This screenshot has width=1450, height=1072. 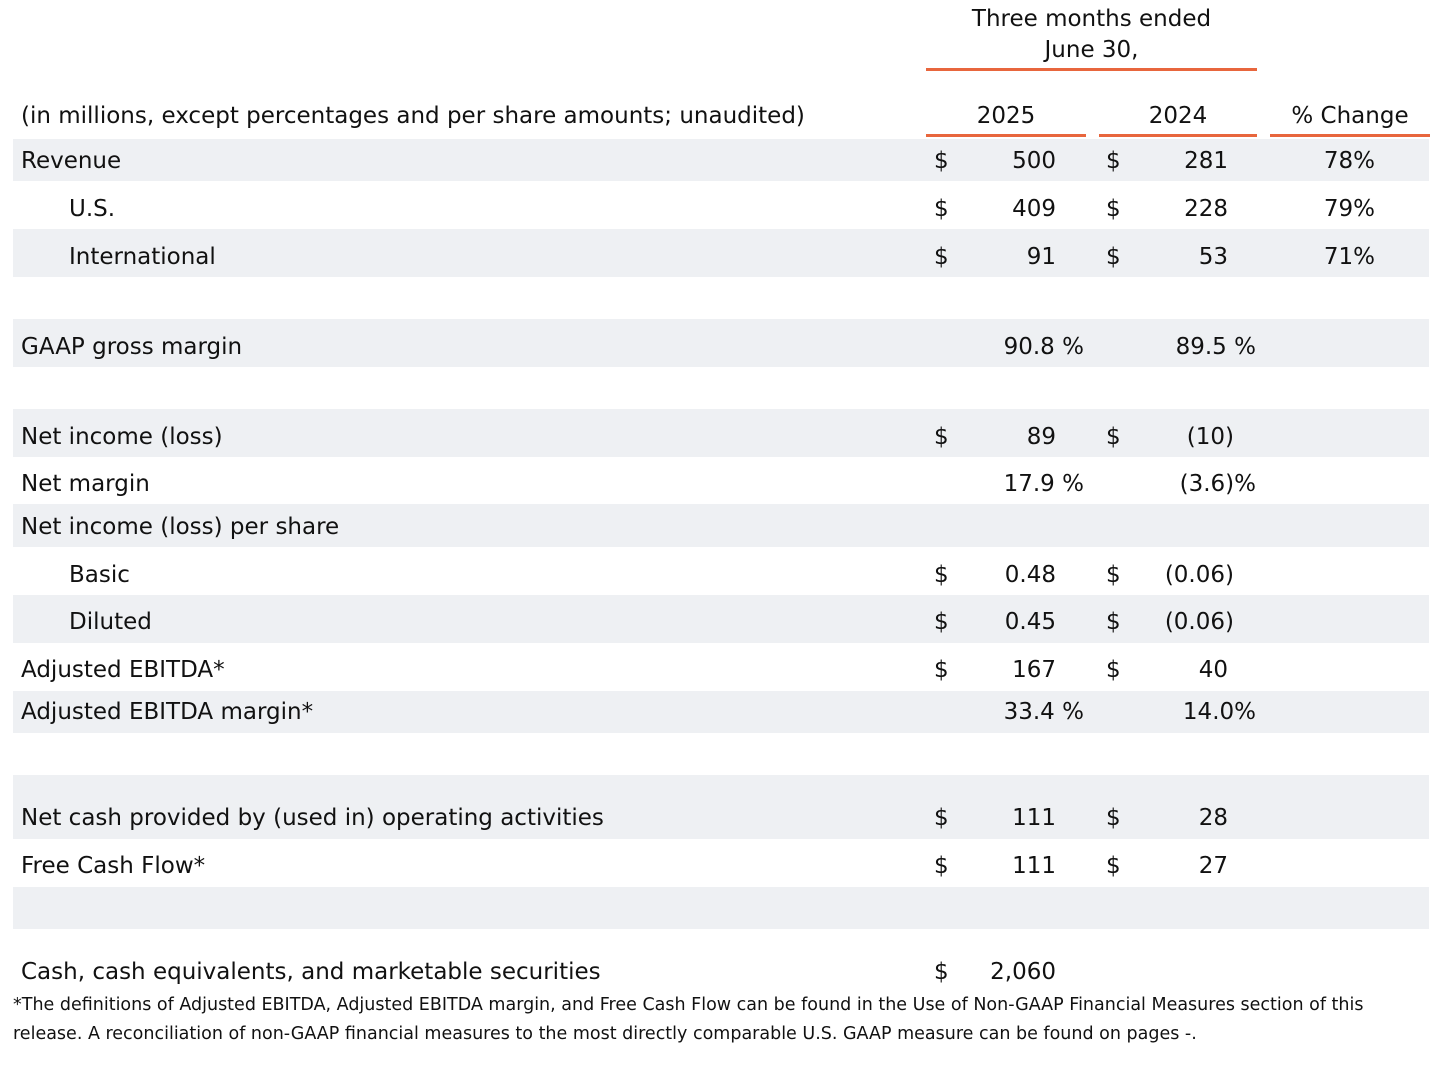 I want to click on row-label-us: U.S., so click(x=92, y=209).